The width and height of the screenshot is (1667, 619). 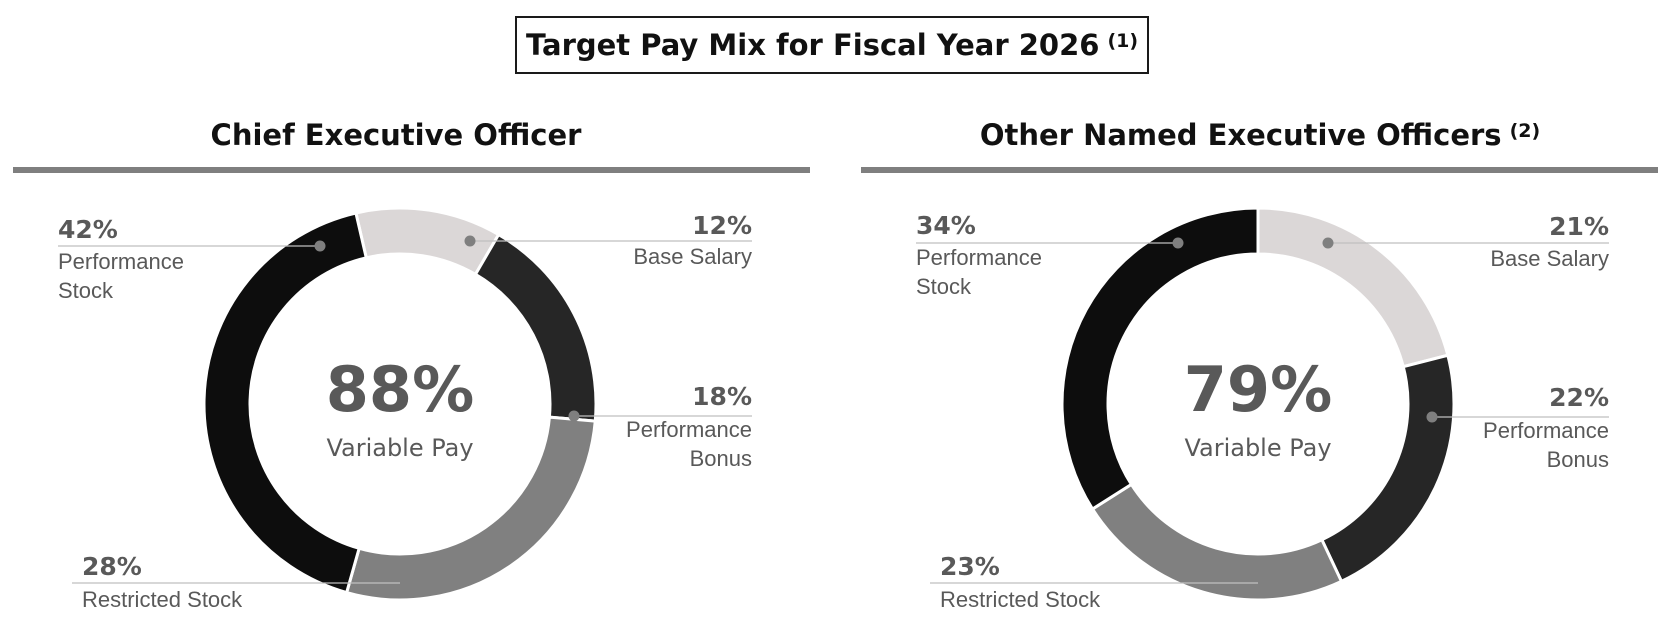 What do you see at coordinates (979, 257) in the screenshot?
I see `neo-category-label-performance-stock-1: Performance` at bounding box center [979, 257].